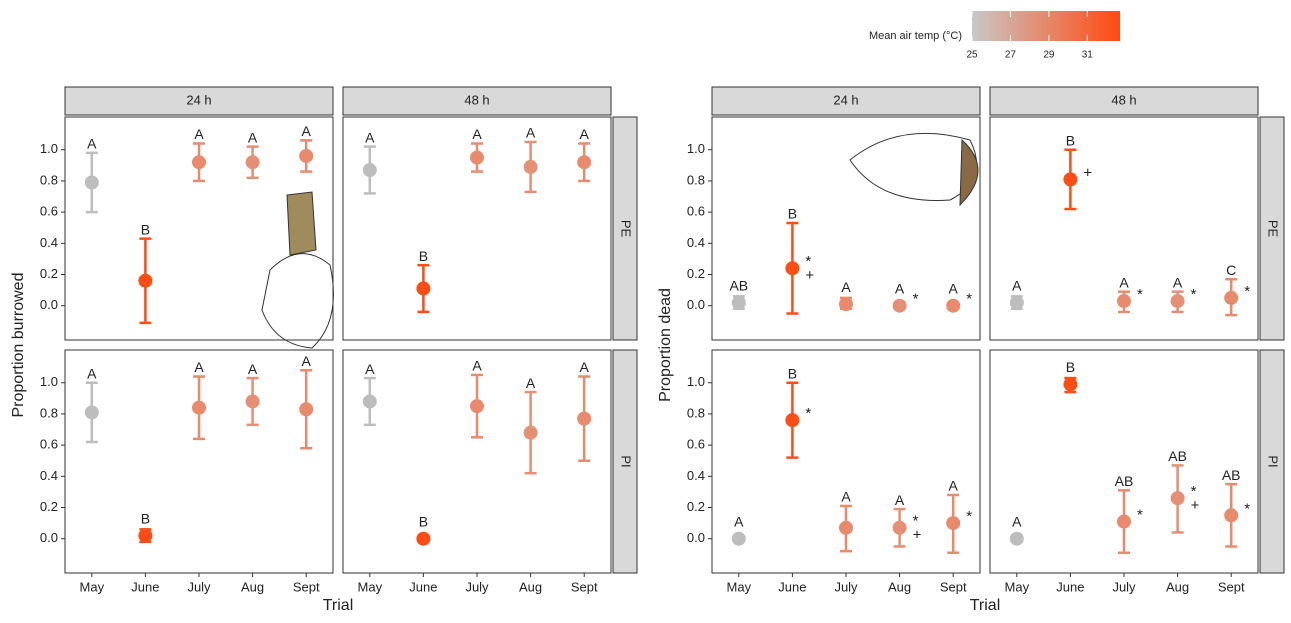 The height and width of the screenshot is (623, 1291). What do you see at coordinates (1088, 55) in the screenshot?
I see `legend-tick-label: 31` at bounding box center [1088, 55].